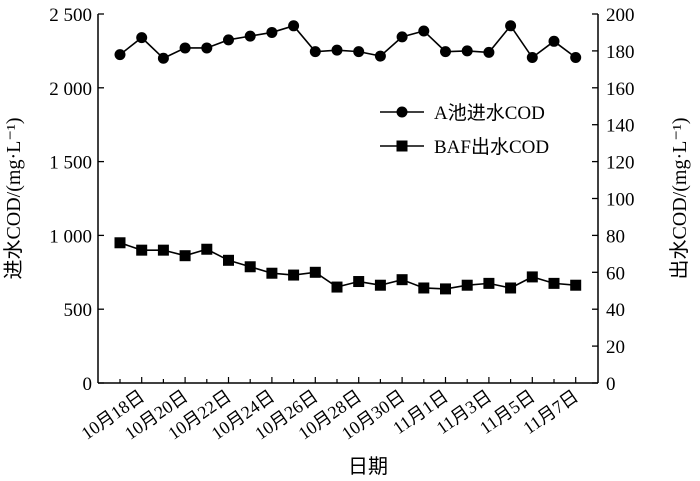 The width and height of the screenshot is (700, 481). I want to click on legend: A池进水COD BAF出水COD, so click(464, 130).